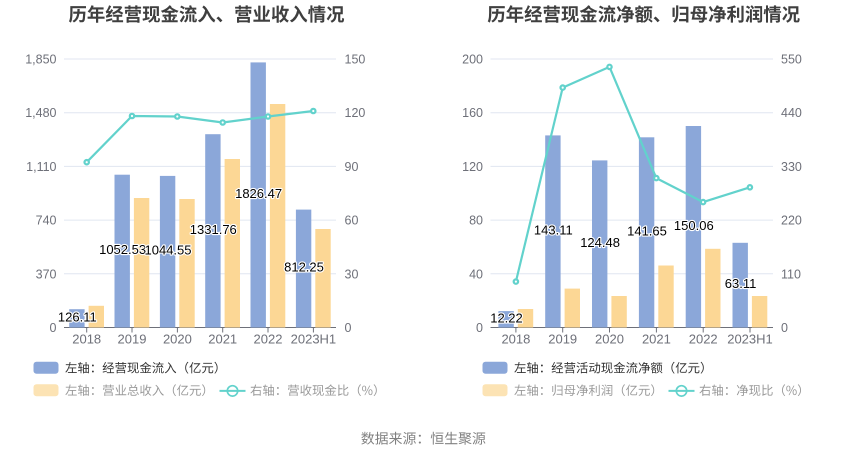  I want to click on svg-text: 40, so click(476, 274).